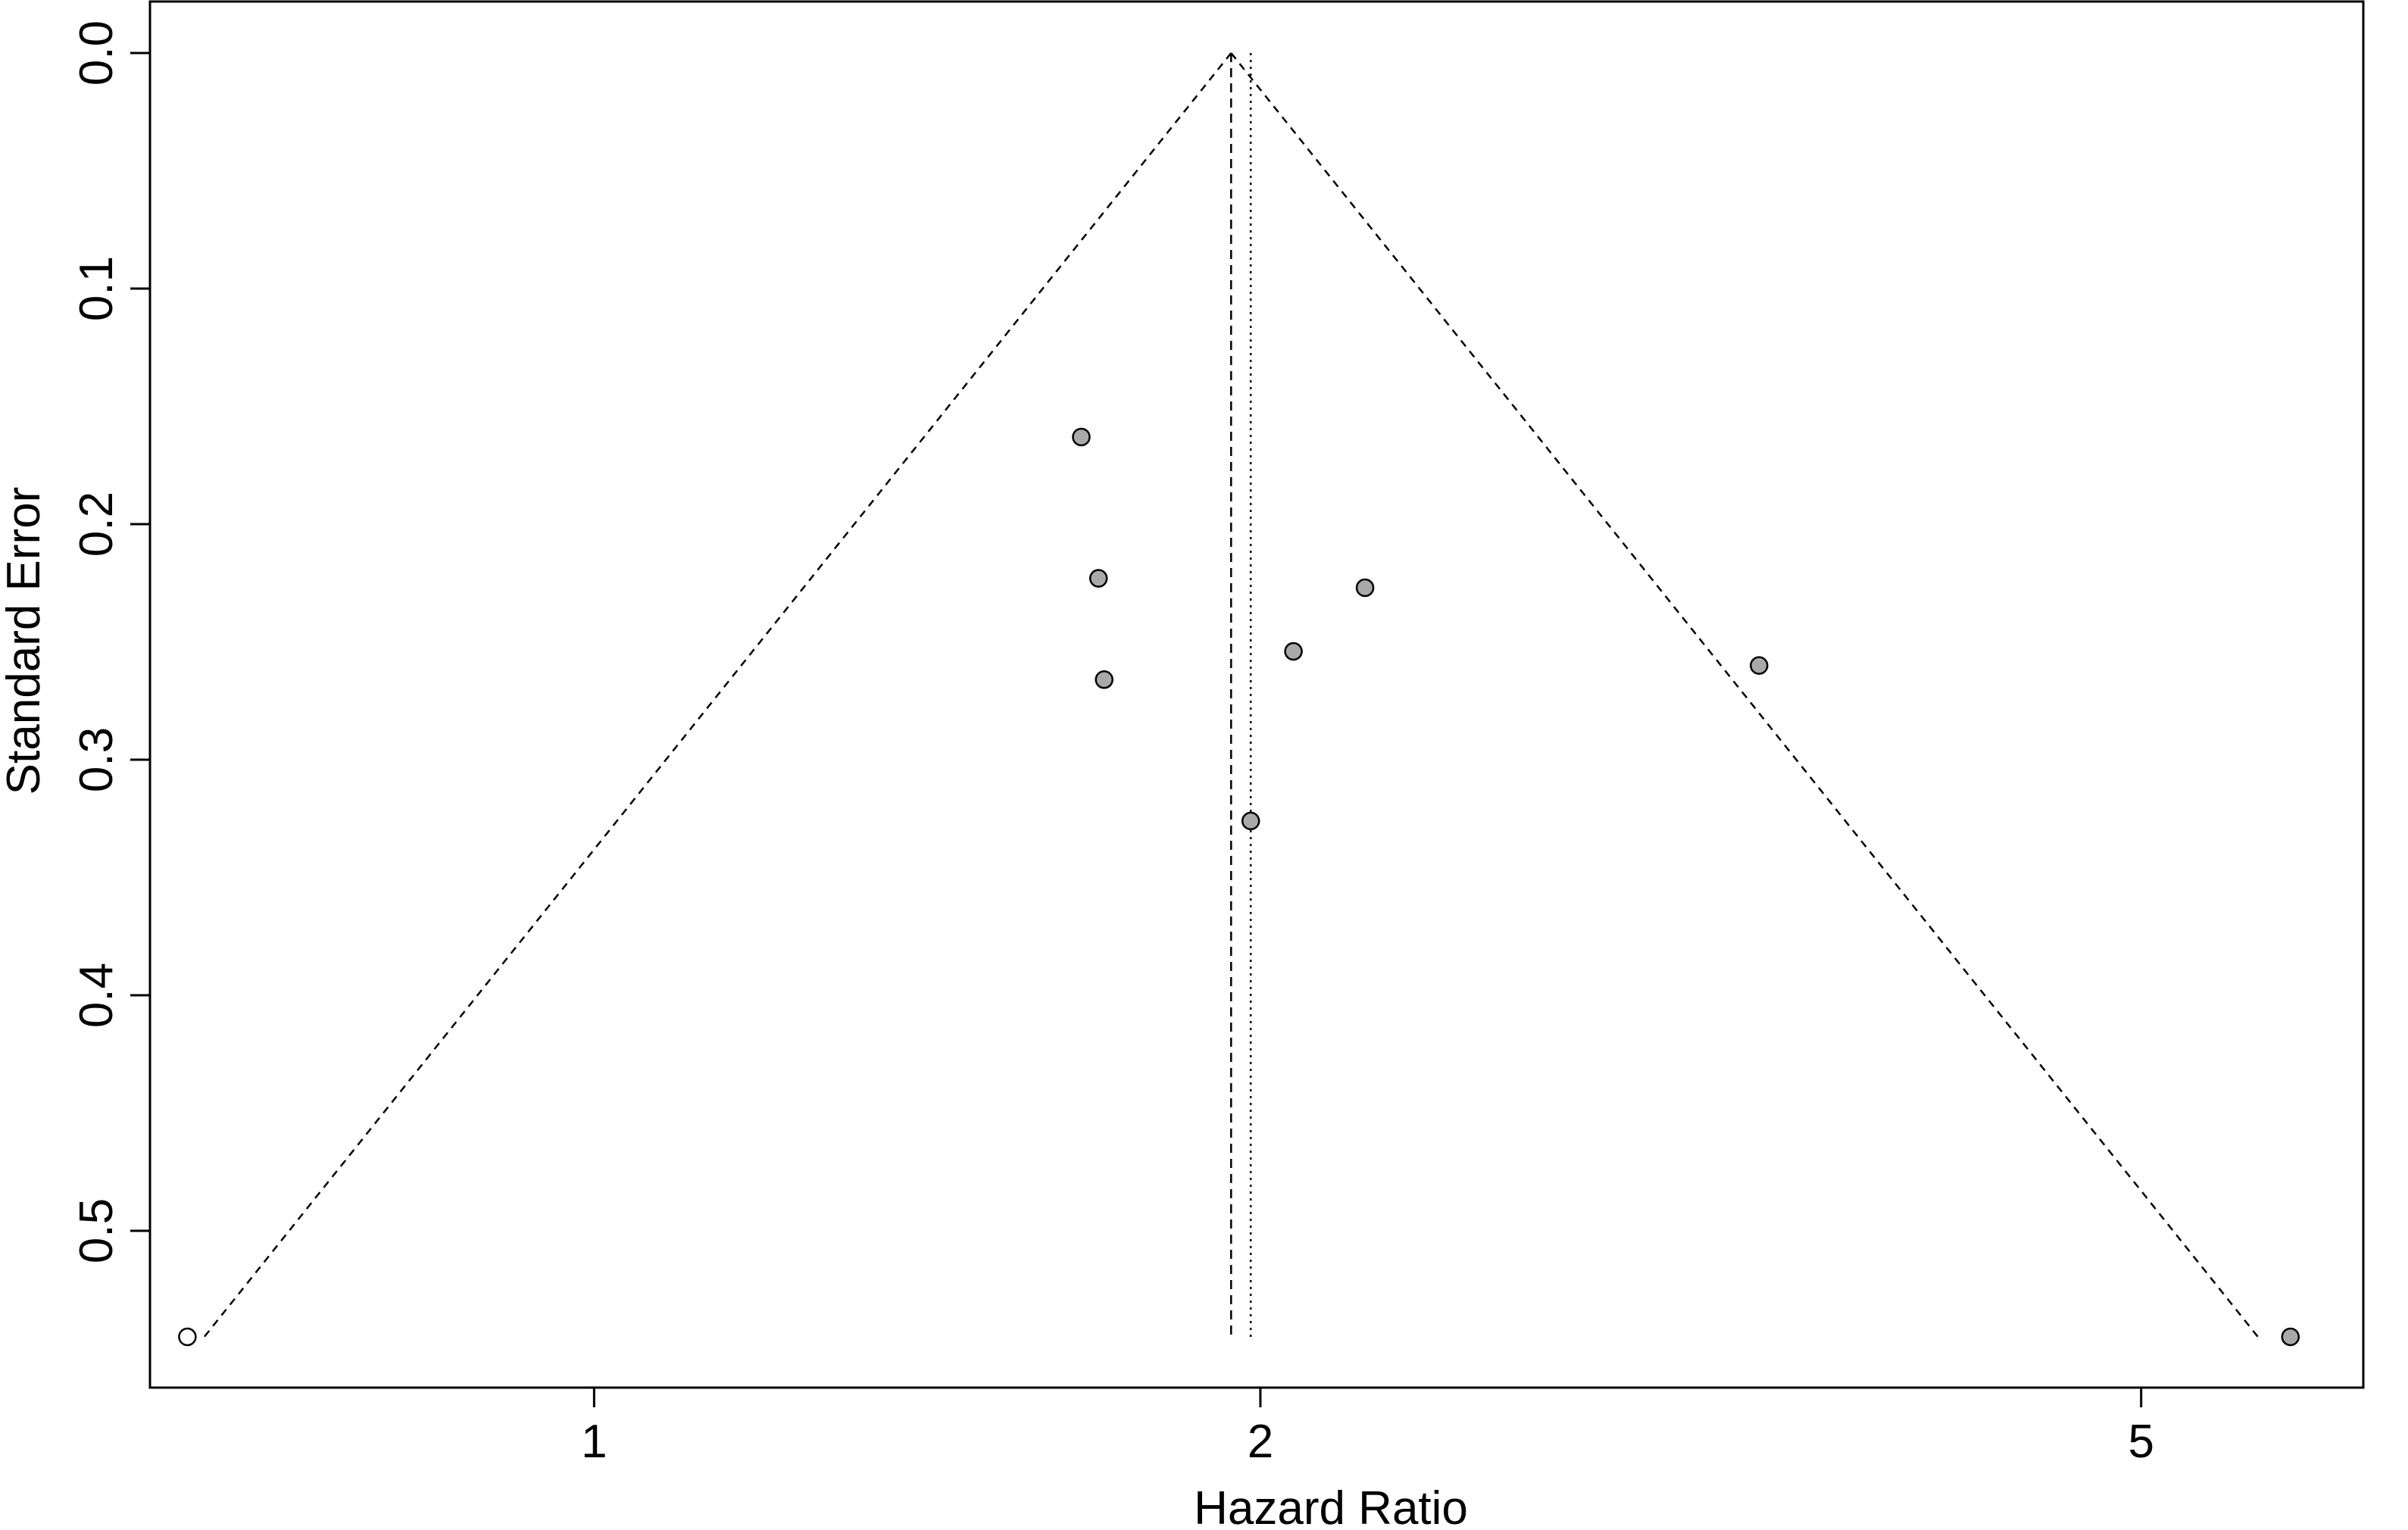 The image size is (2408, 1530). What do you see at coordinates (96, 1230) in the screenshot?
I see `y-tick-label: 0.5` at bounding box center [96, 1230].